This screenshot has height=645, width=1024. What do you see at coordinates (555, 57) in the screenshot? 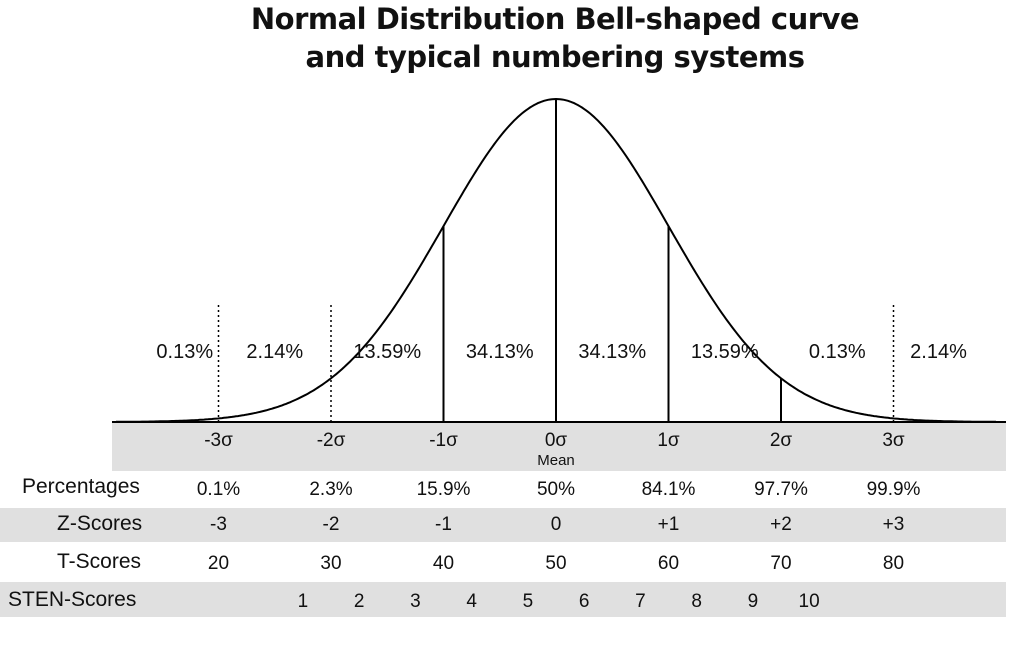
I see `chart-title-line-2: and typical numbering systems` at bounding box center [555, 57].